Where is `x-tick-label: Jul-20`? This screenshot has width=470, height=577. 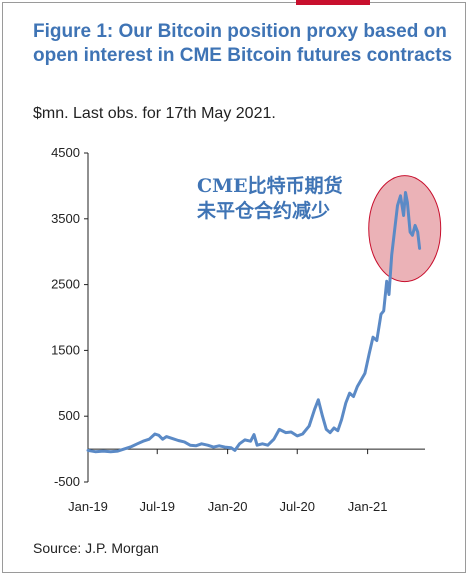 x-tick-label: Jul-20 is located at coordinates (297, 506).